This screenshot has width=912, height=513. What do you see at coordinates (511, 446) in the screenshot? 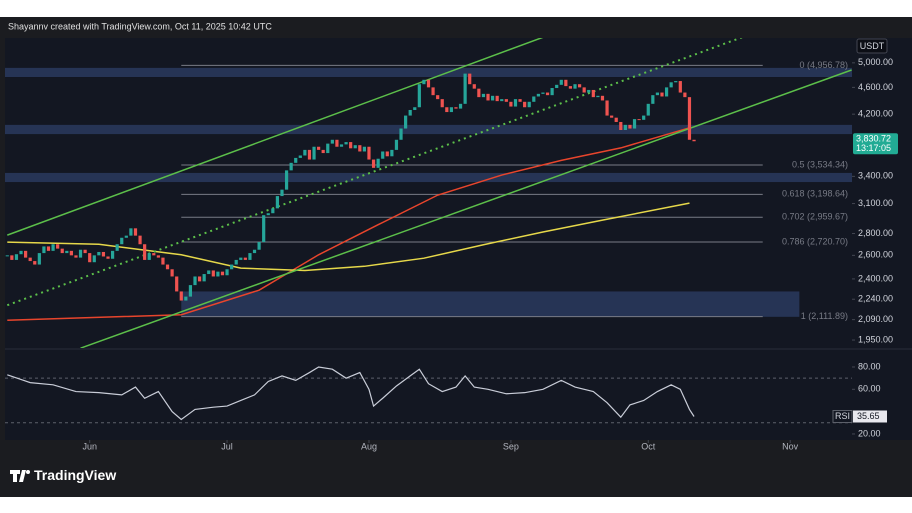
I see `x-tick-label: Sep` at bounding box center [511, 446].